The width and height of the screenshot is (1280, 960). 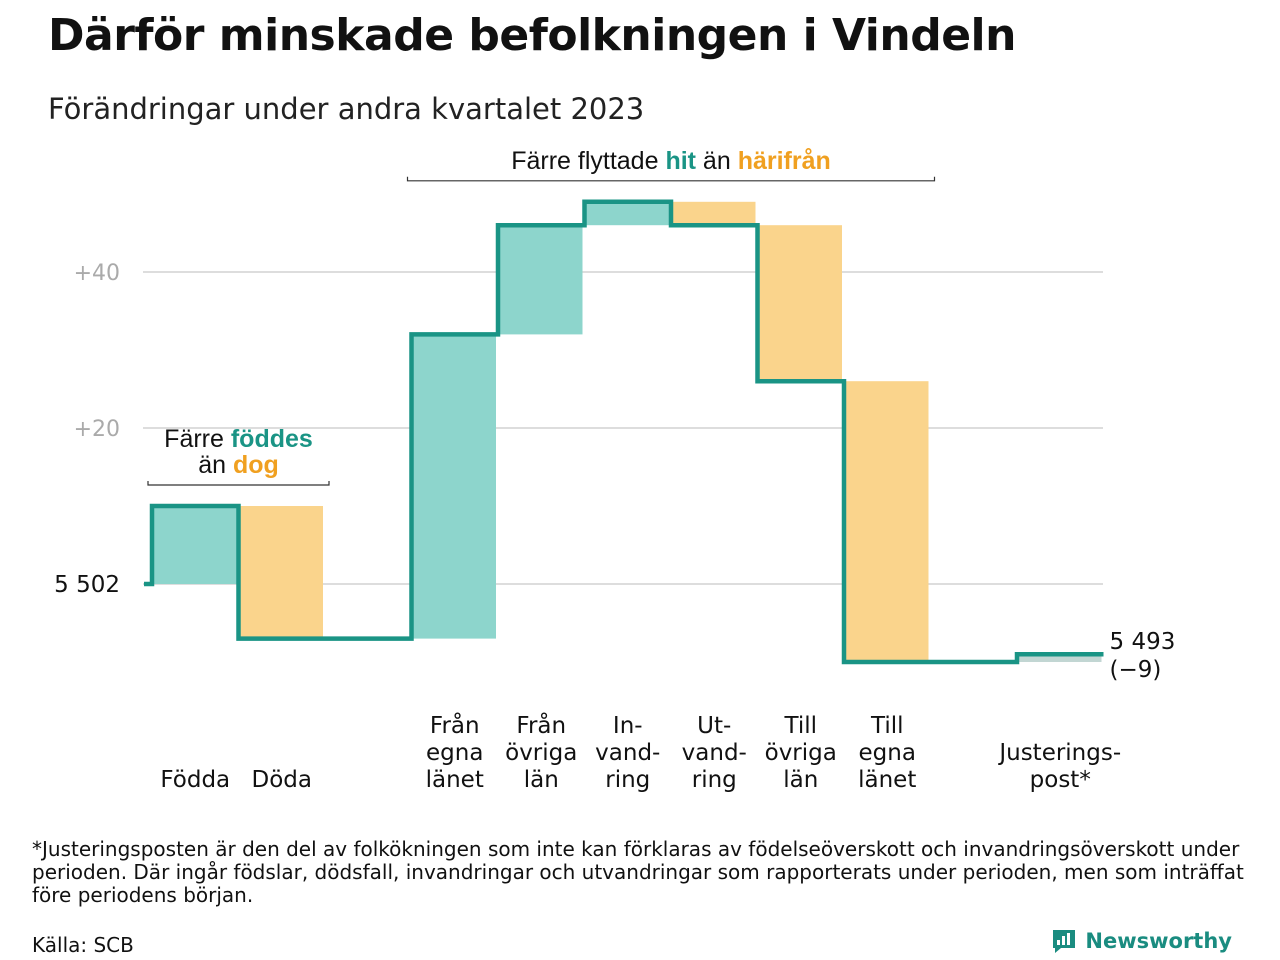 I want to click on annotation-text: än dog, so click(x=238, y=465).